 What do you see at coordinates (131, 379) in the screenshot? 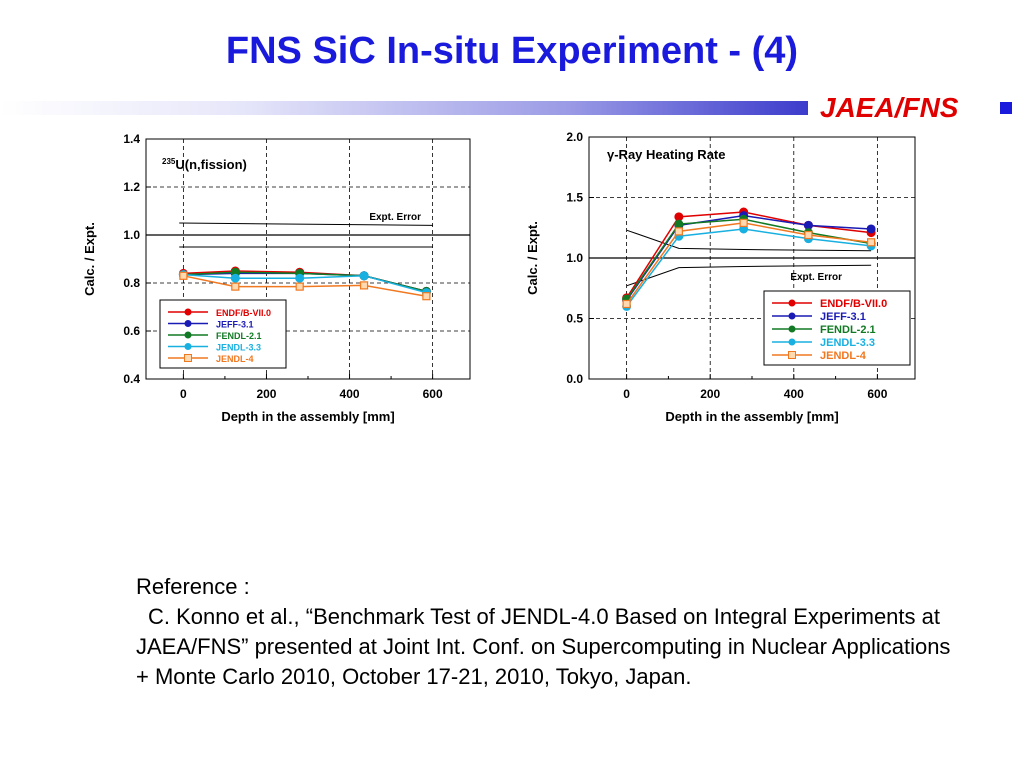
I see `y-tick-label: 0.4` at bounding box center [131, 379].